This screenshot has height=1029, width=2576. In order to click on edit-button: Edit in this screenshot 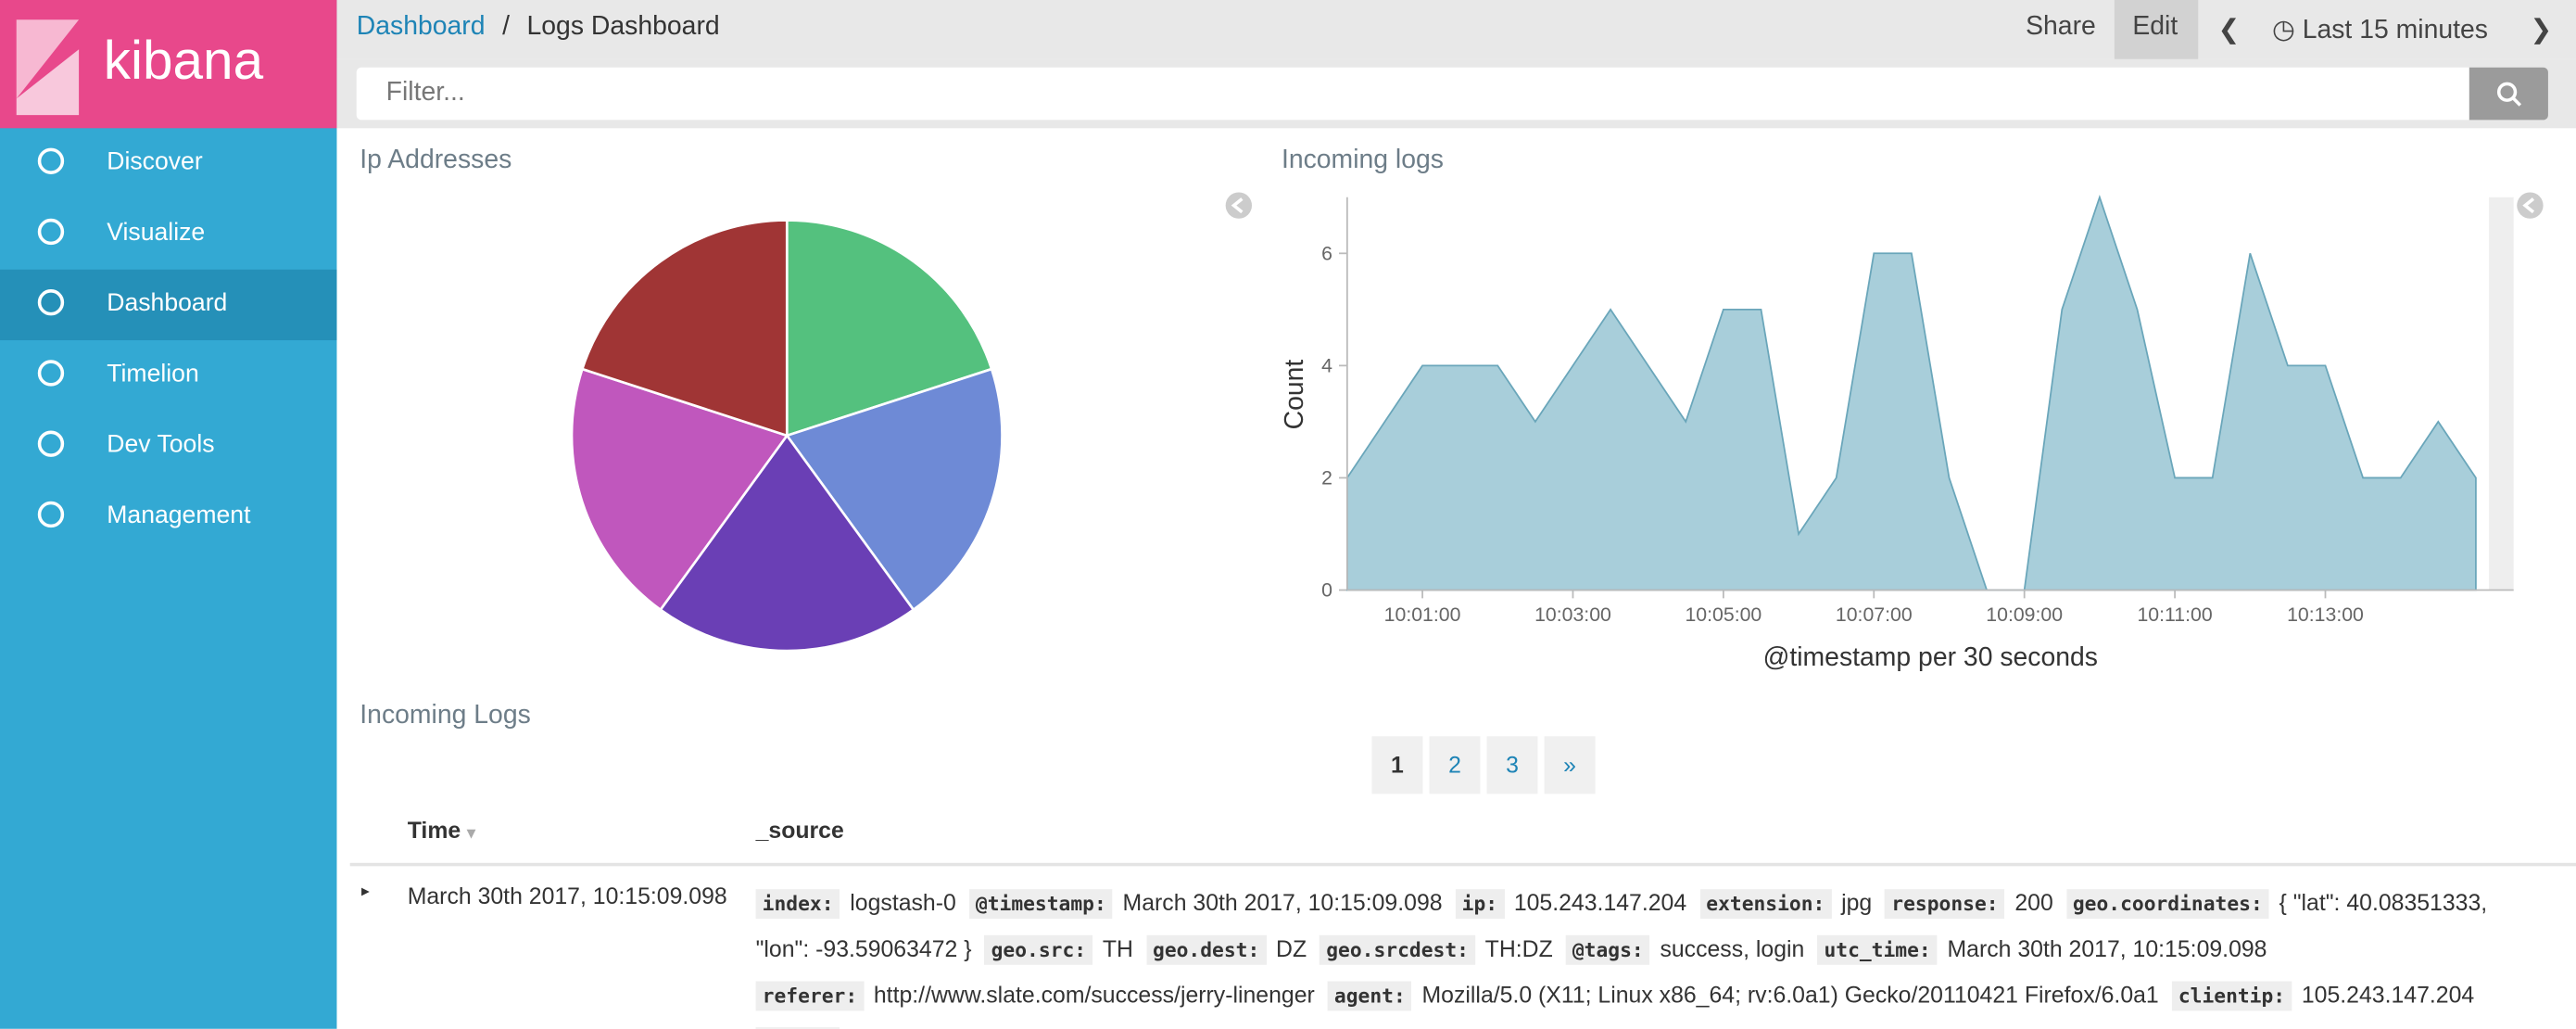, I will do `click(2155, 27)`.